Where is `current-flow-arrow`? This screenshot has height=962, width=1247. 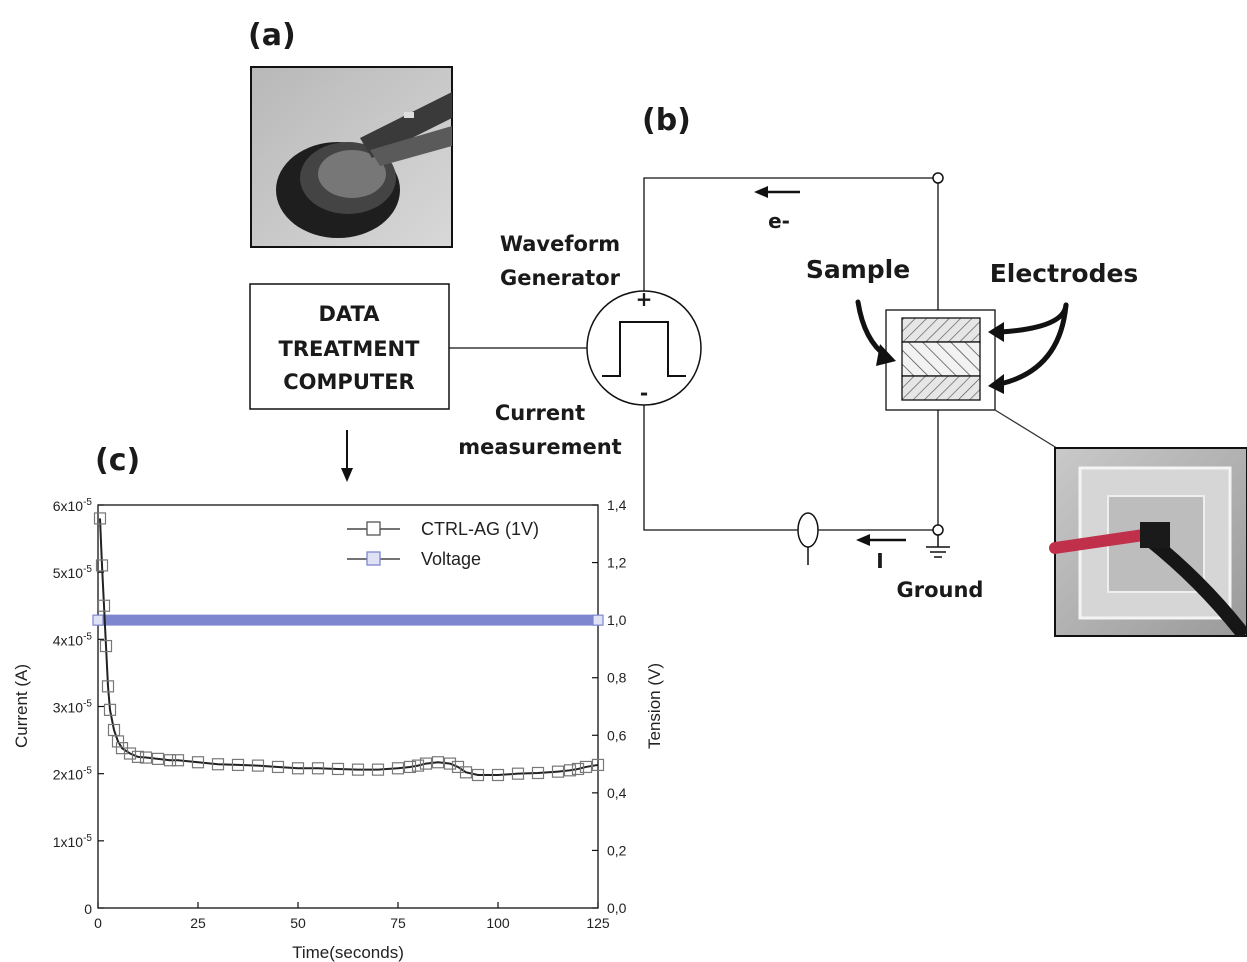 current-flow-arrow is located at coordinates (881, 540).